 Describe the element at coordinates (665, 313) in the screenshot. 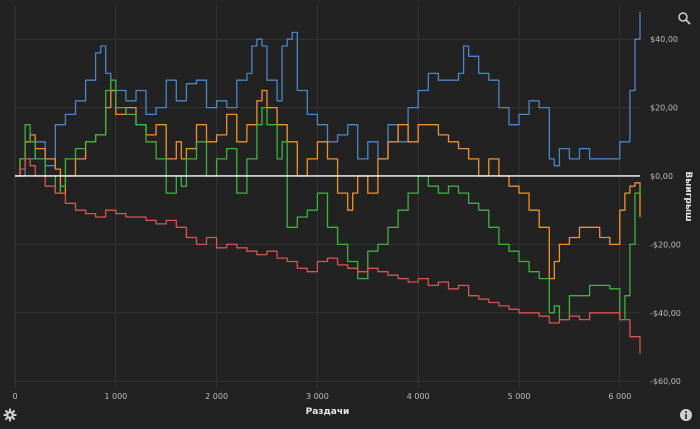

I see `y-tick-label: -$40,00` at that location.